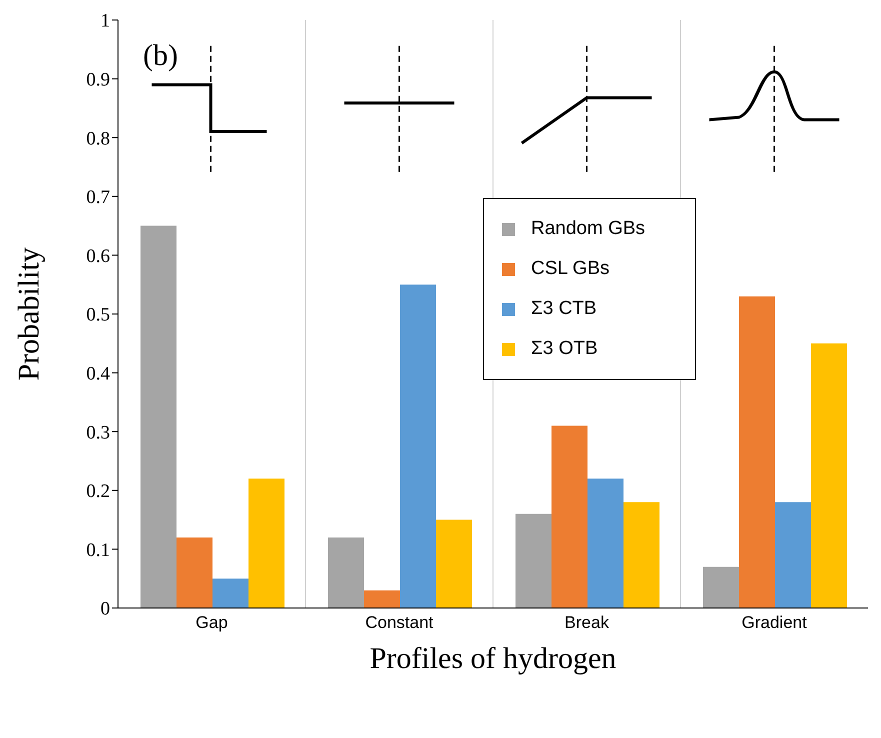 The image size is (881, 738). I want to click on x-tick-label: Gap, so click(212, 622).